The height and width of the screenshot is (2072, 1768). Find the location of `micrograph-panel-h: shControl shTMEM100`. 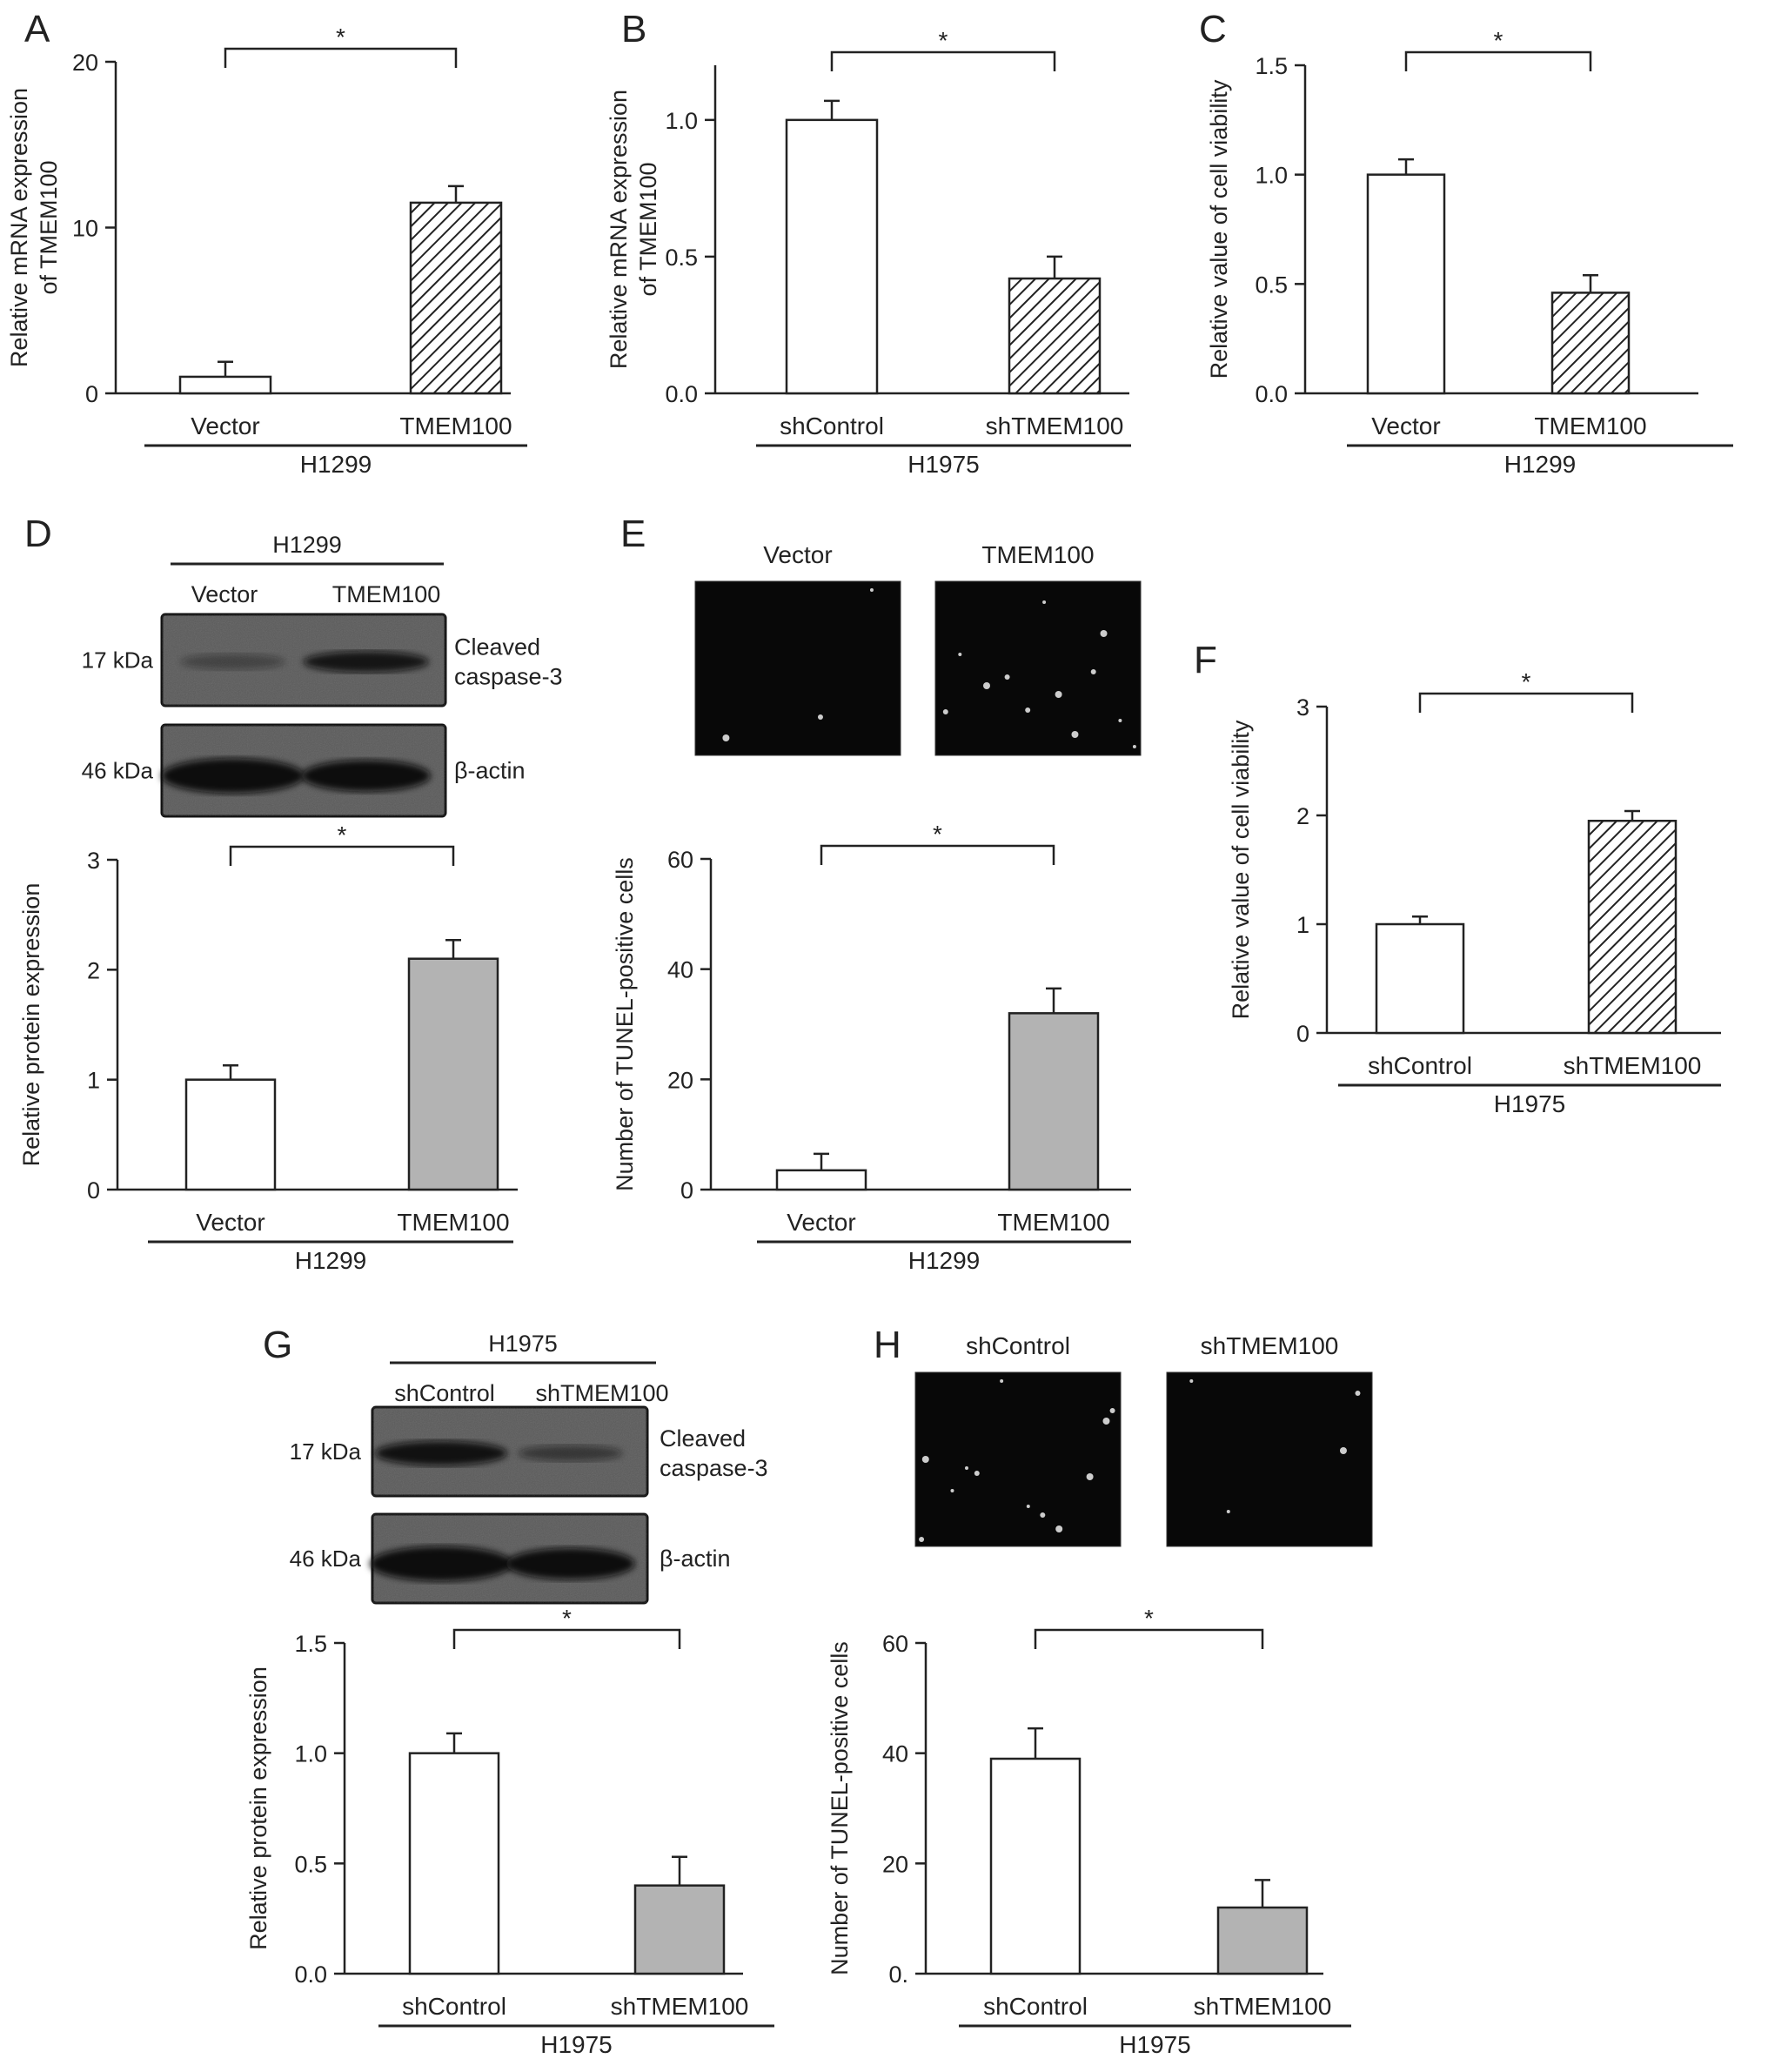

micrograph-panel-h: shControl shTMEM100 is located at coordinates (1143, 1439).